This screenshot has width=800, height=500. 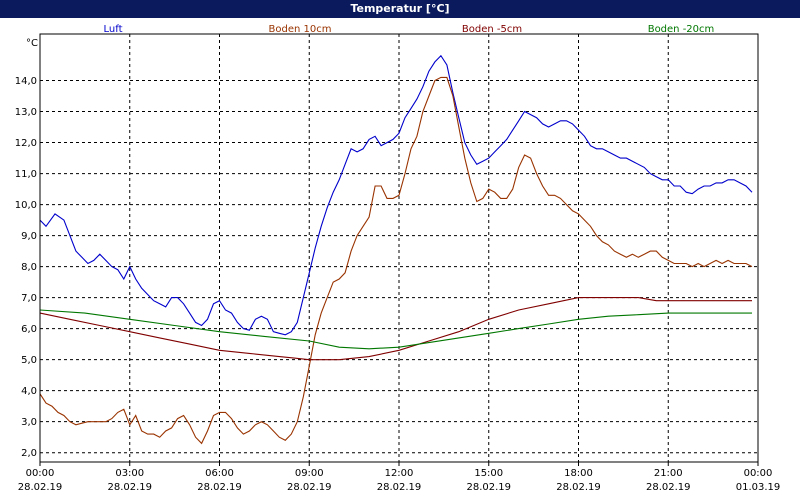 What do you see at coordinates (399, 473) in the screenshot?
I see `x-tick-time: 12:00` at bounding box center [399, 473].